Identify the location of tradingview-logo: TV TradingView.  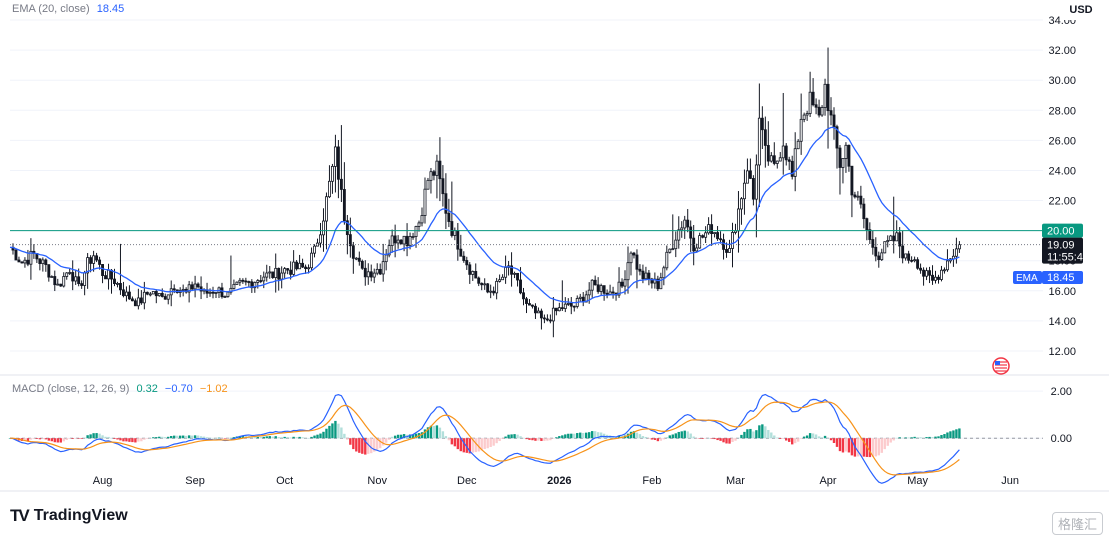
(69, 516).